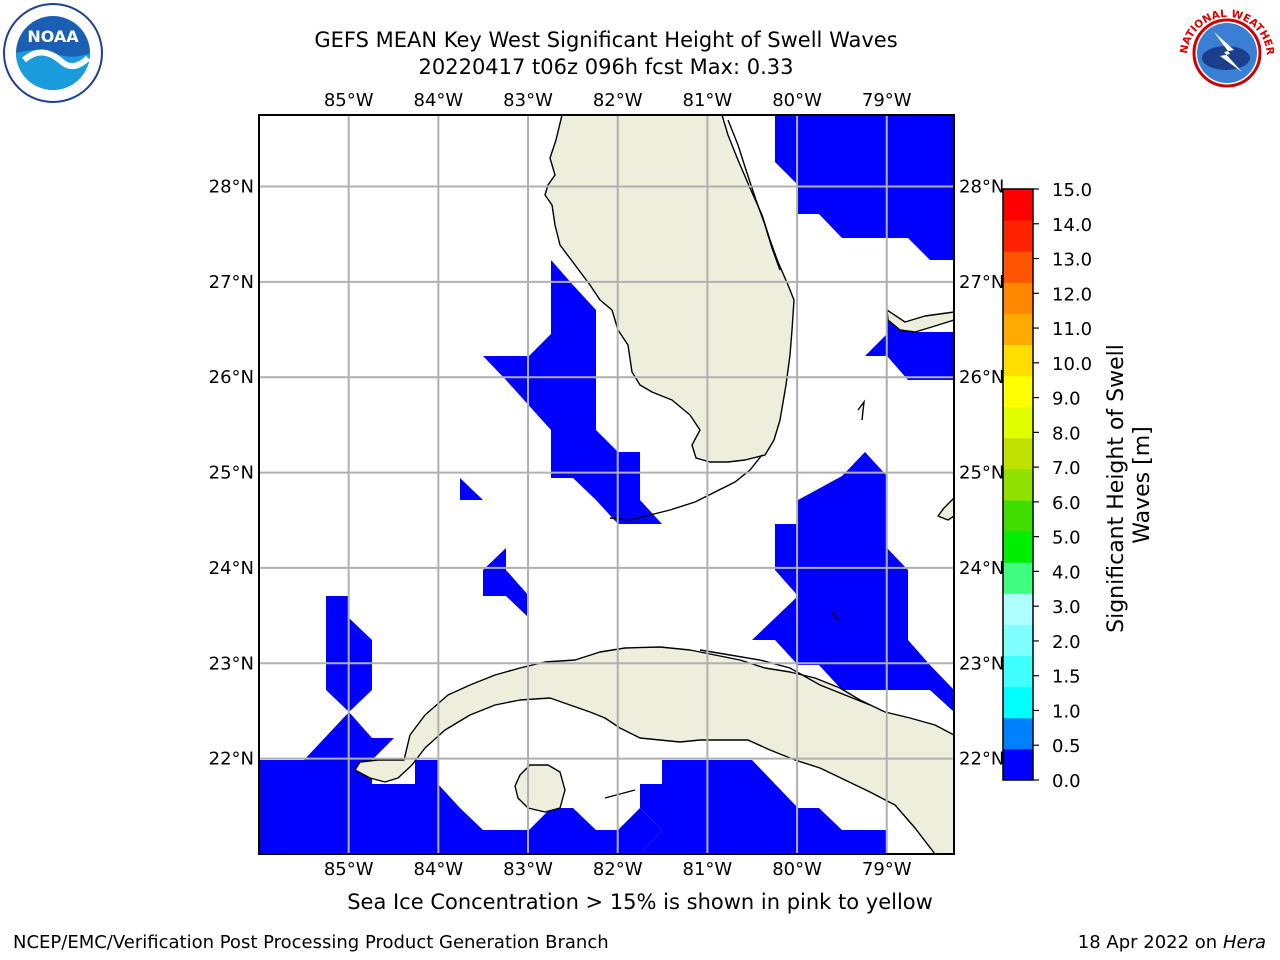 The height and width of the screenshot is (960, 1280). Describe the element at coordinates (53, 36) in the screenshot. I see `noaa-logo-text: NOAA` at that location.